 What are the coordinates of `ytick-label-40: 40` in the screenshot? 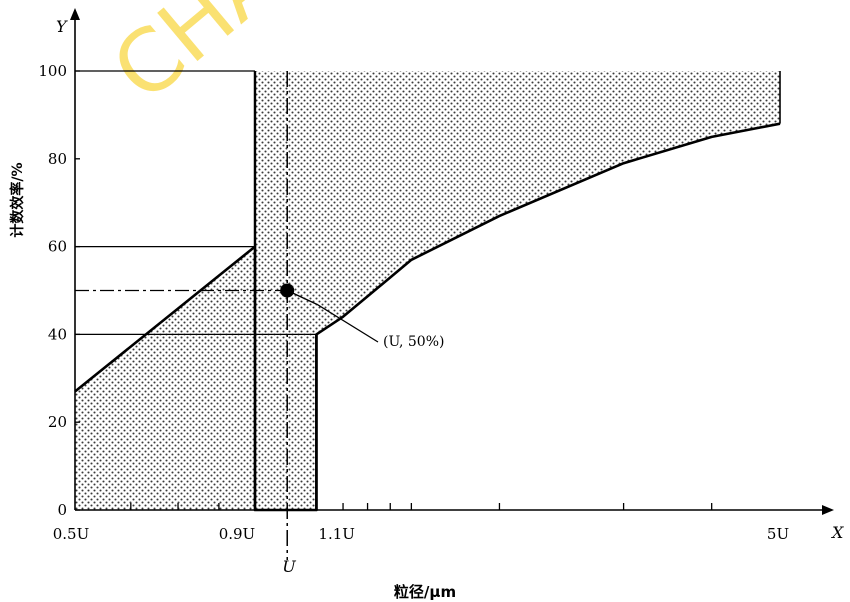 It's located at (57, 334).